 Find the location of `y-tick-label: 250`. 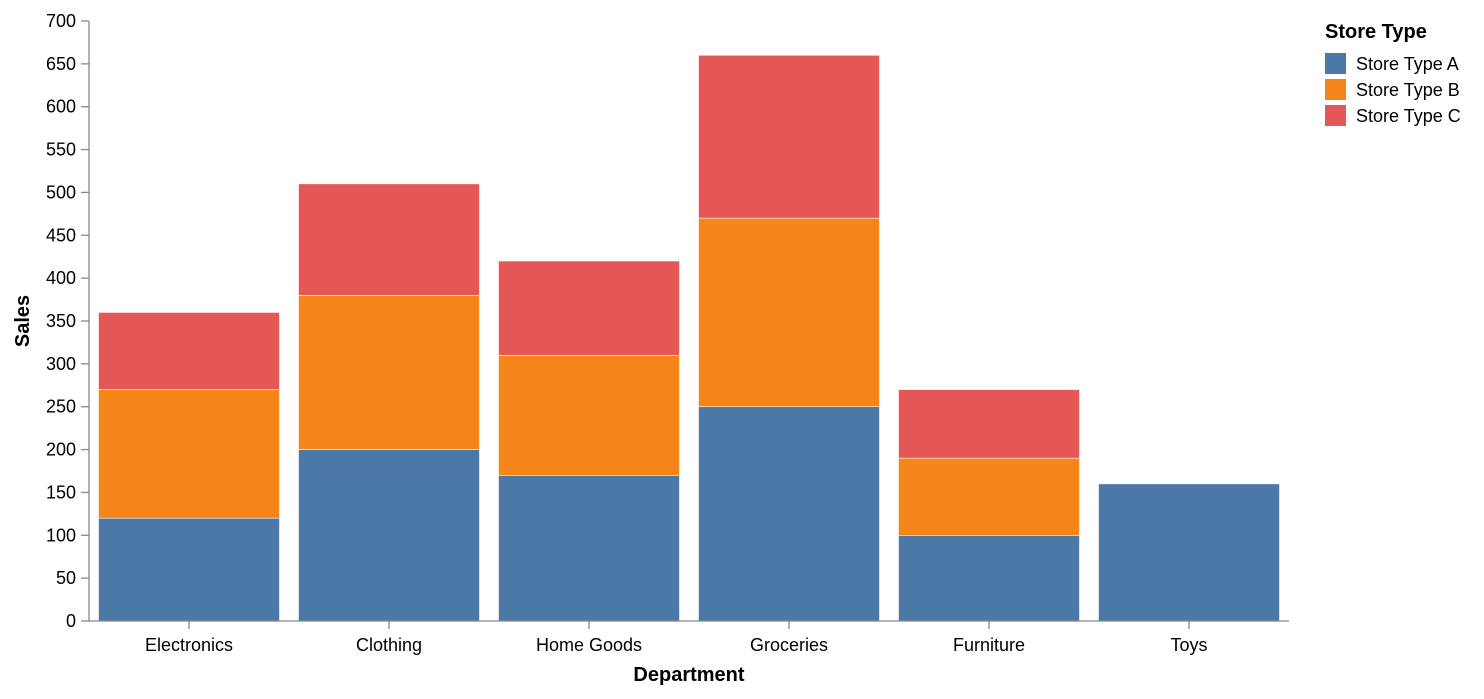

y-tick-label: 250 is located at coordinates (61, 407).